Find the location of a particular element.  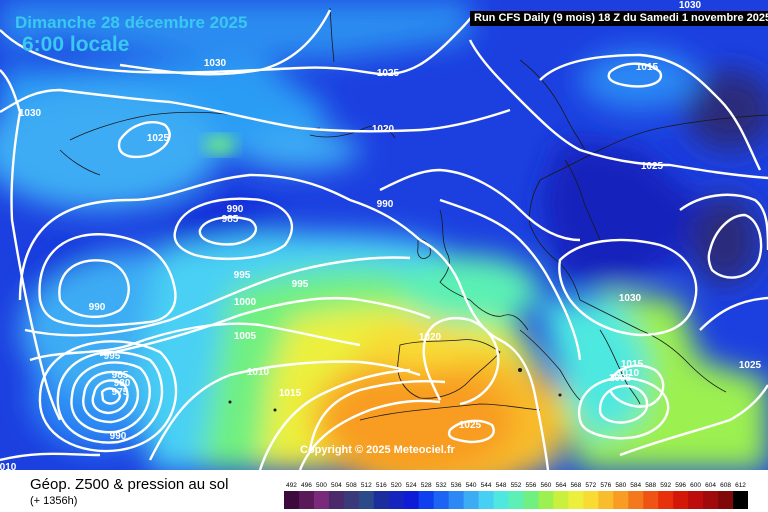

legend-value: 596 is located at coordinates (680, 485).